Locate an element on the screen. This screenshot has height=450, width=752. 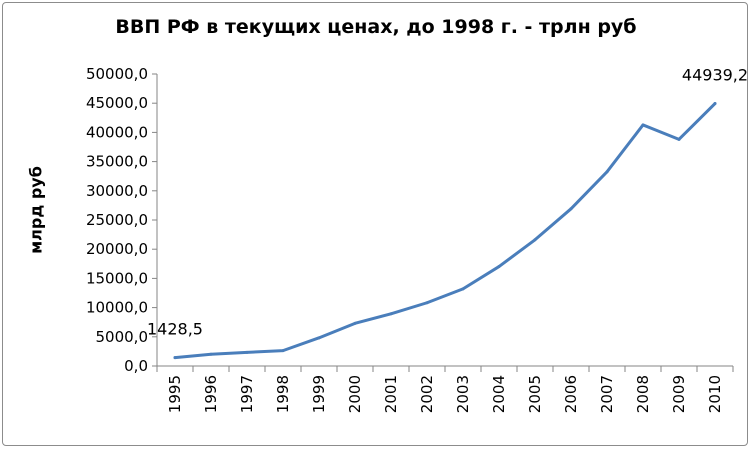
y-tick-label: 25000,0 is located at coordinates (117, 220).